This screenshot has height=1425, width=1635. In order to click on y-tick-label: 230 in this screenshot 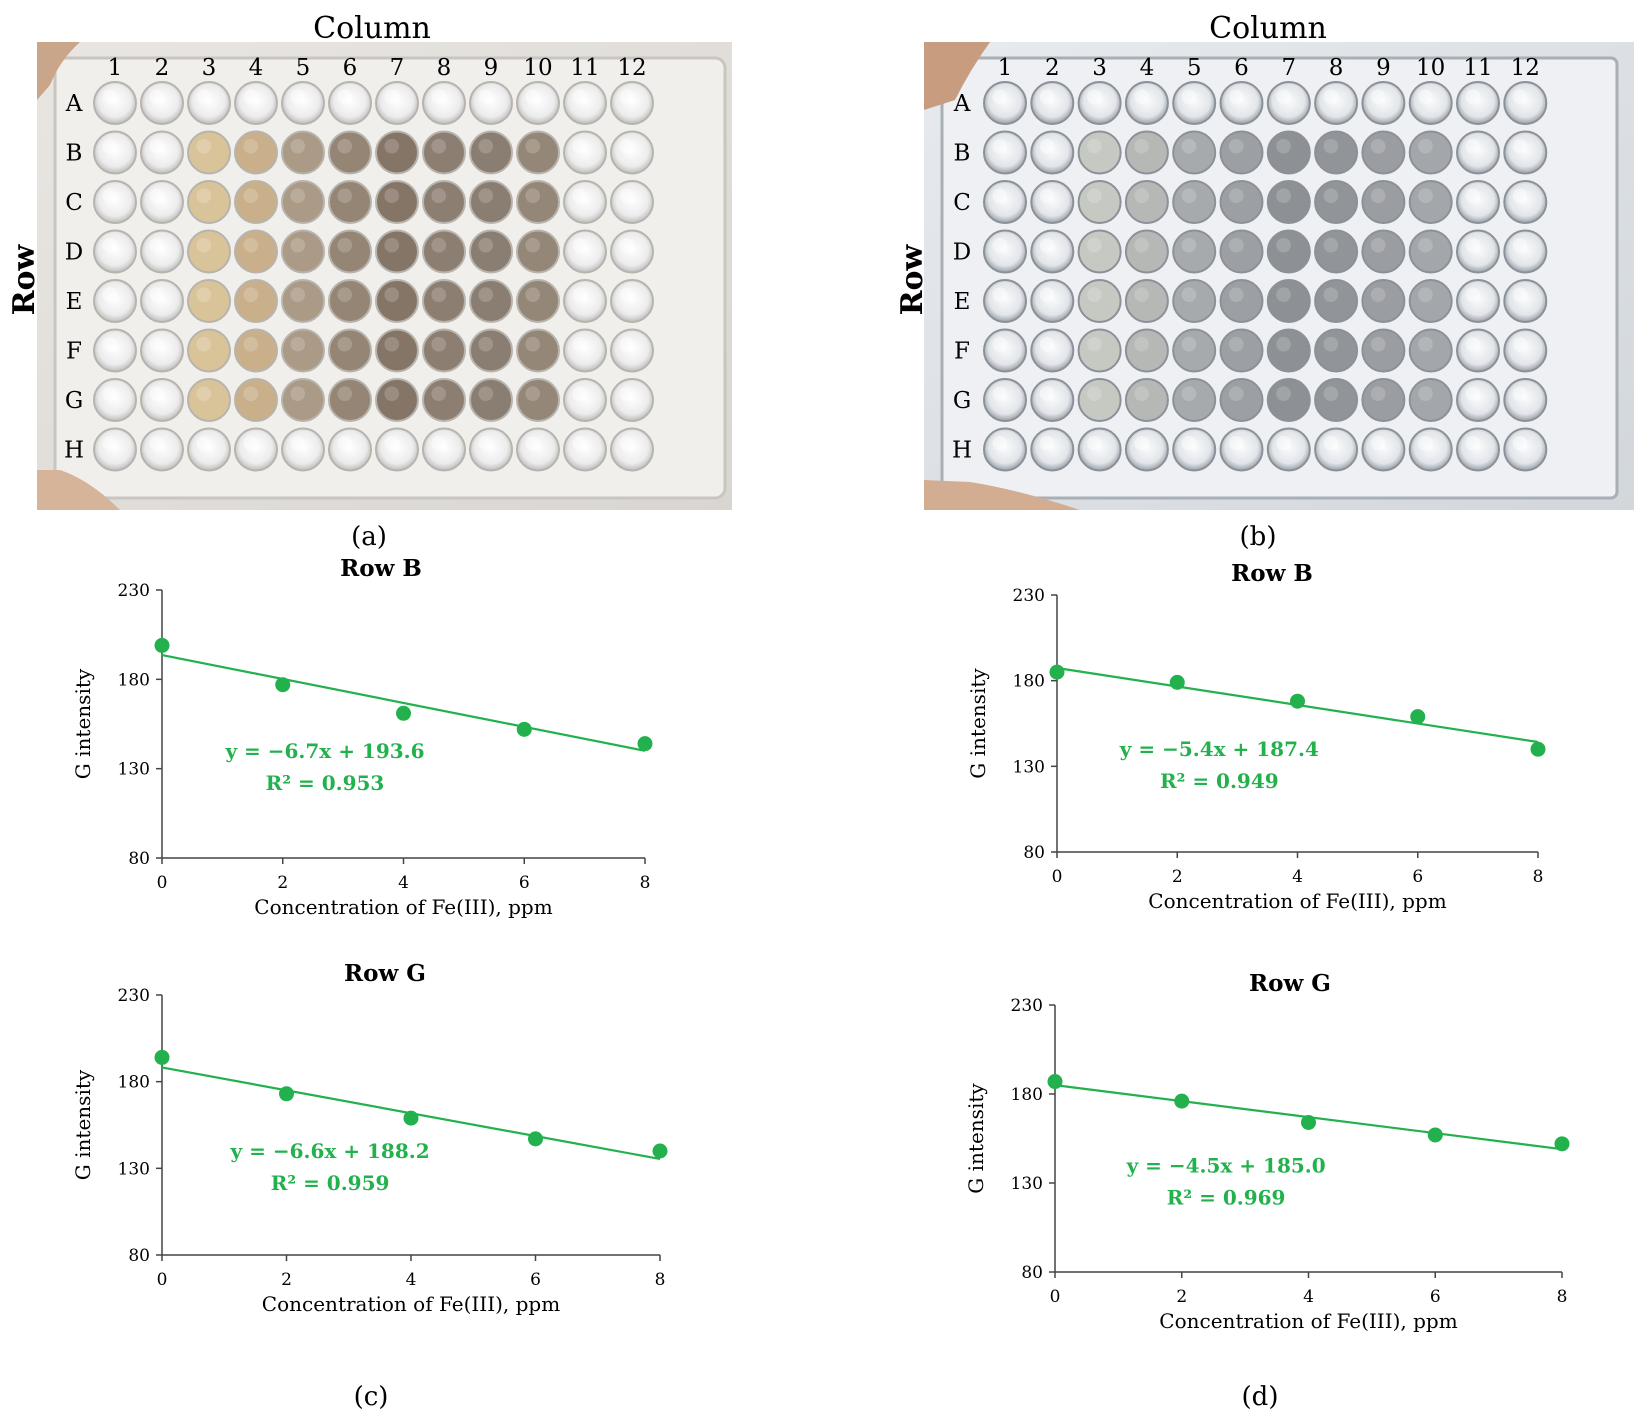, I will do `click(134, 591)`.